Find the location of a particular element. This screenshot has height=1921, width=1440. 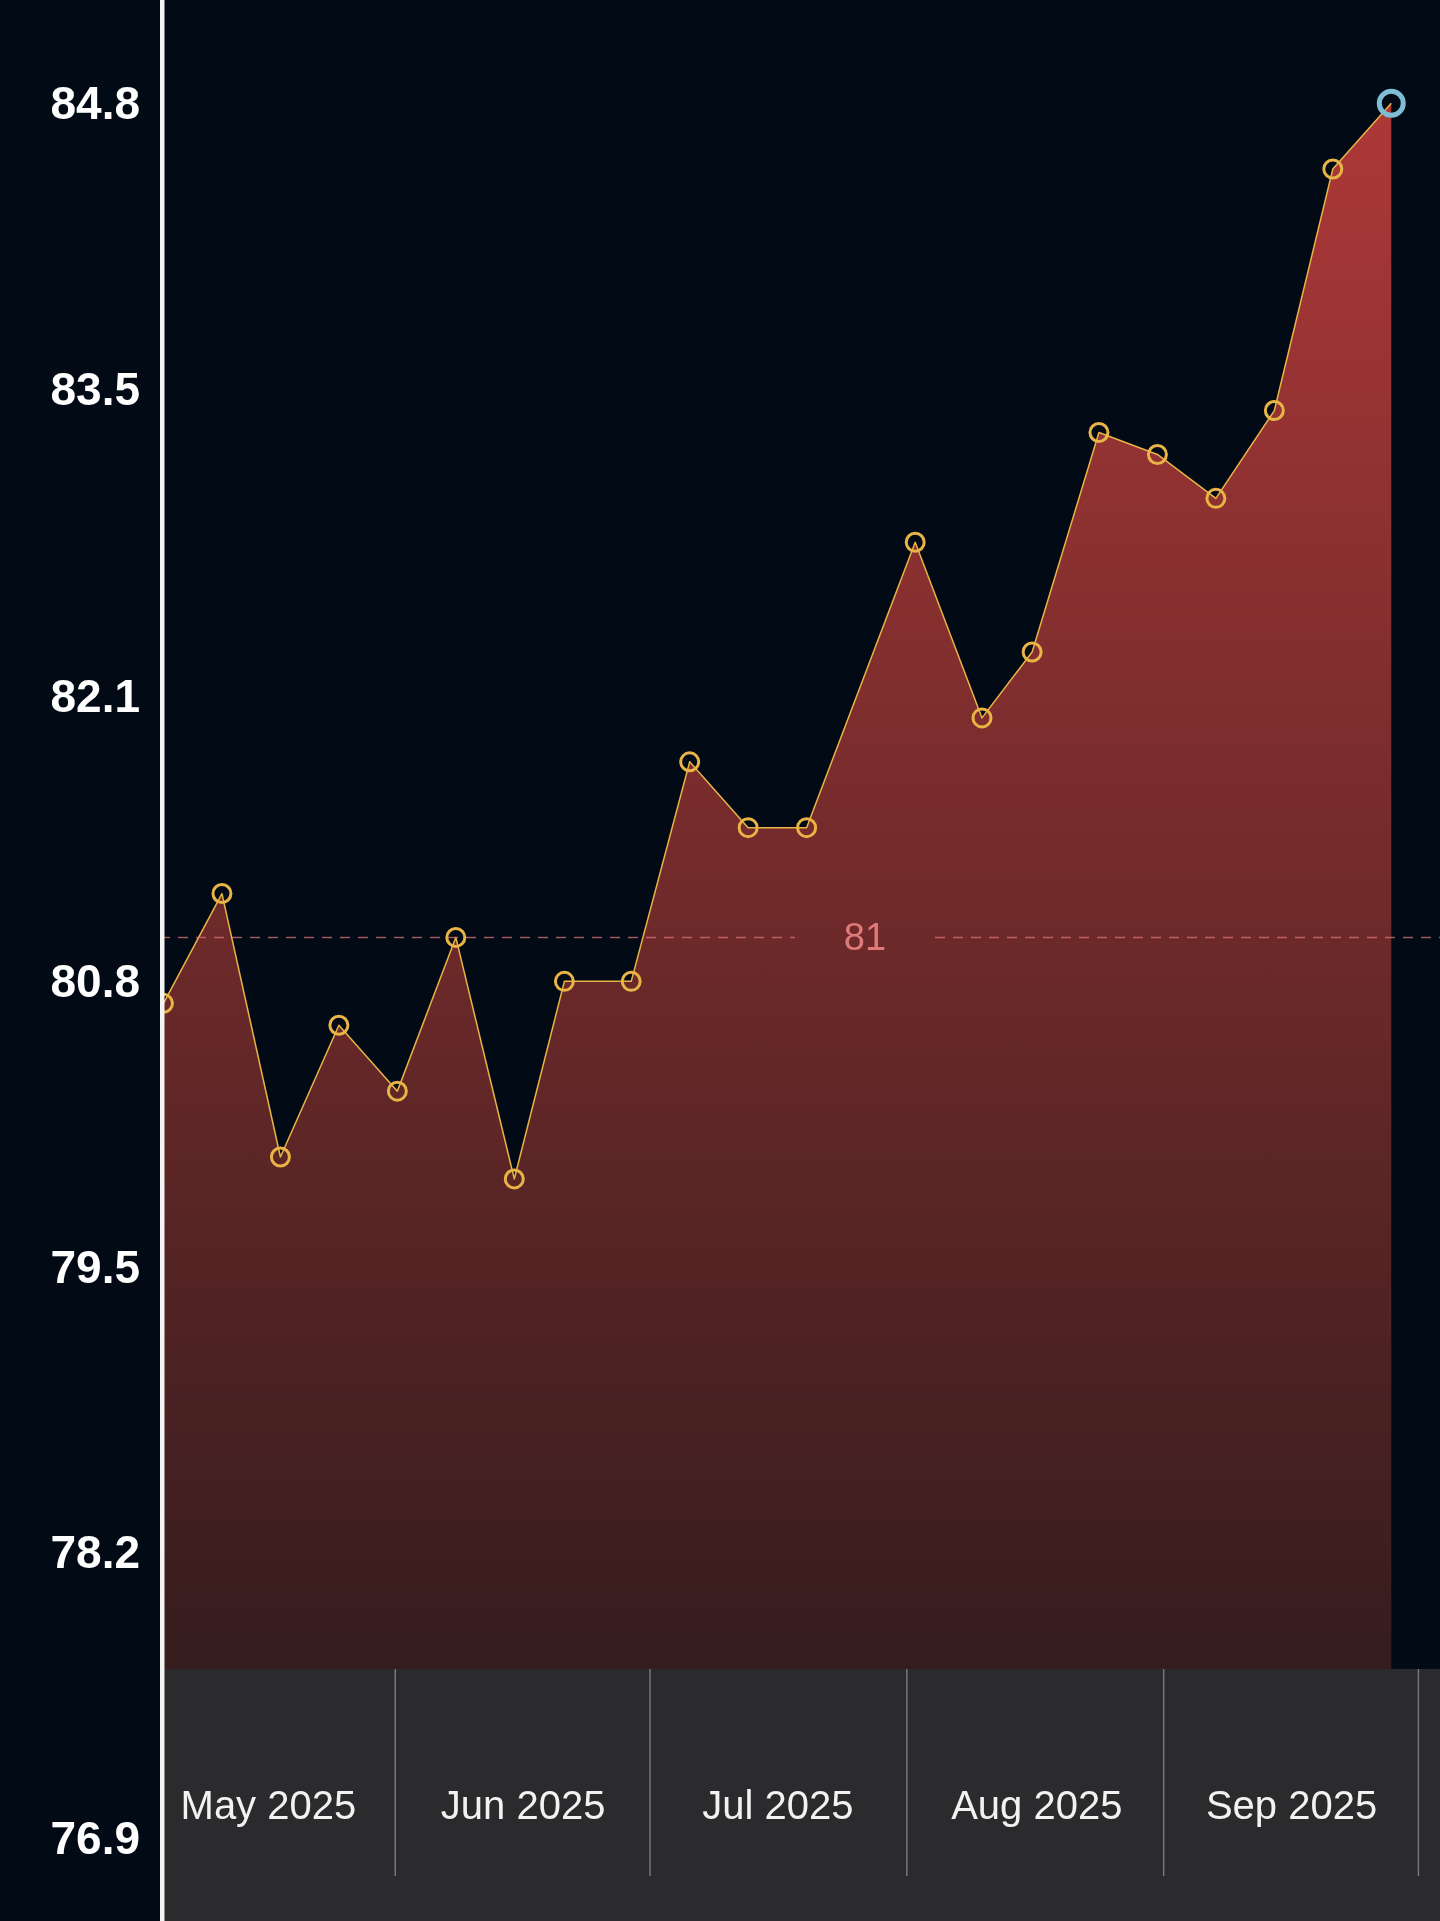

x-tick-label: Jul 2025 is located at coordinates (778, 1805).